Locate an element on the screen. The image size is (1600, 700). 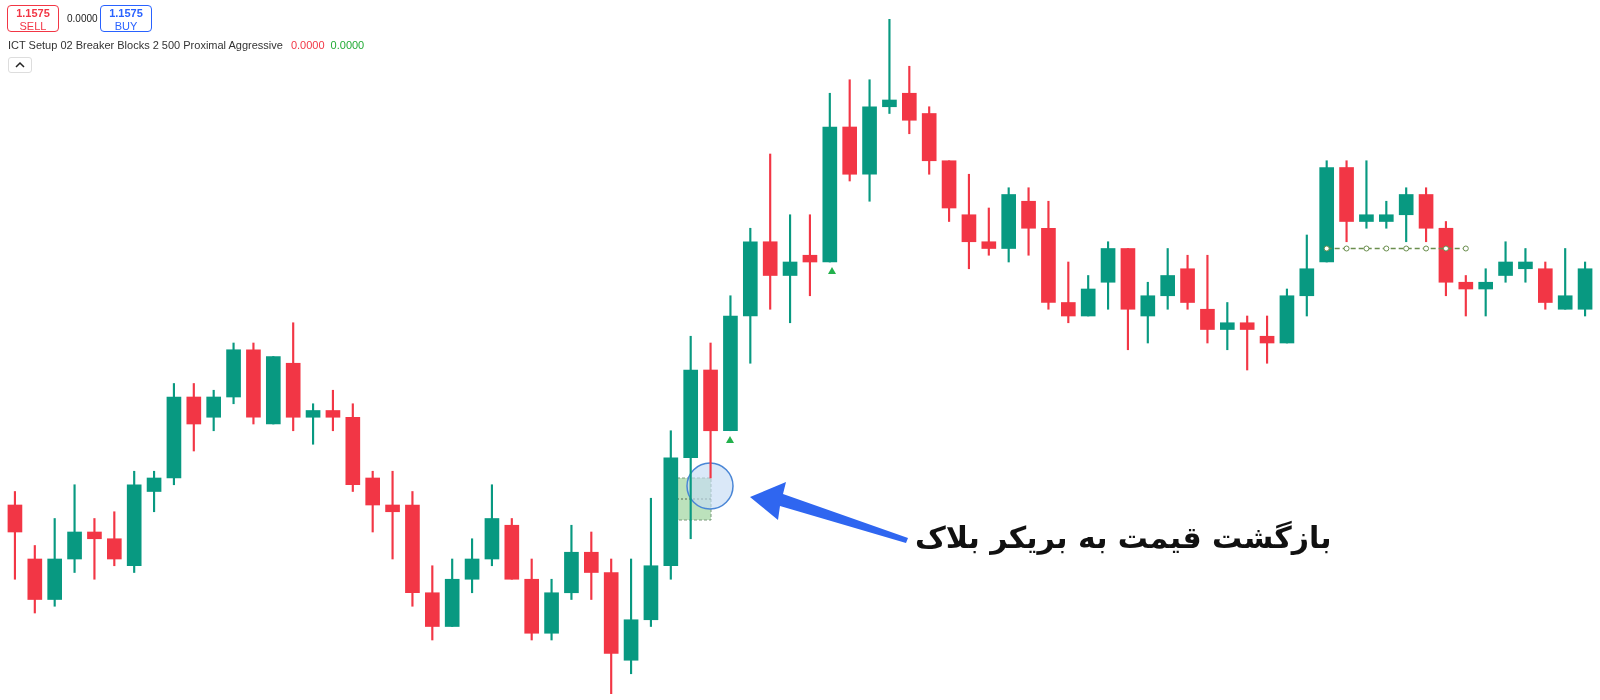
annotation: بازگشت قیمت به بریکر بلاک is located at coordinates (1123, 537).